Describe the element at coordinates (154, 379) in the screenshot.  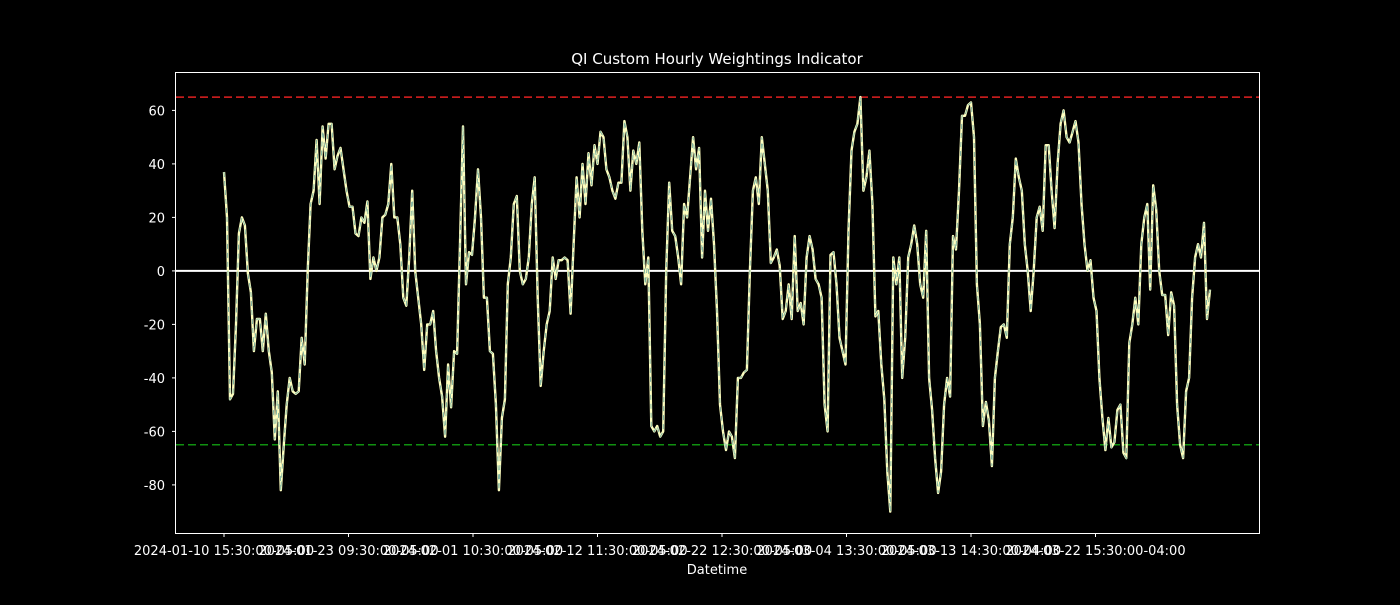
I see `y-tick-label: -40` at that location.